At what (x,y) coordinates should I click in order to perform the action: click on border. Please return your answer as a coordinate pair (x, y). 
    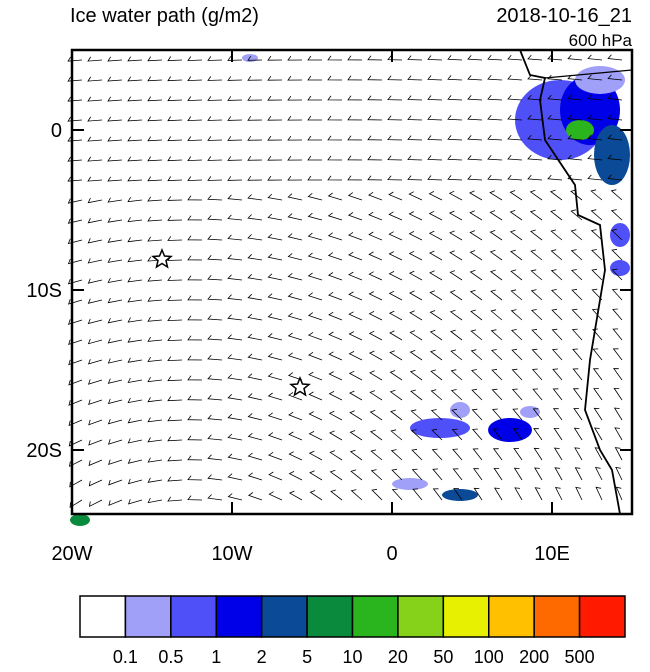
    Looking at the image, I should click on (588, 74).